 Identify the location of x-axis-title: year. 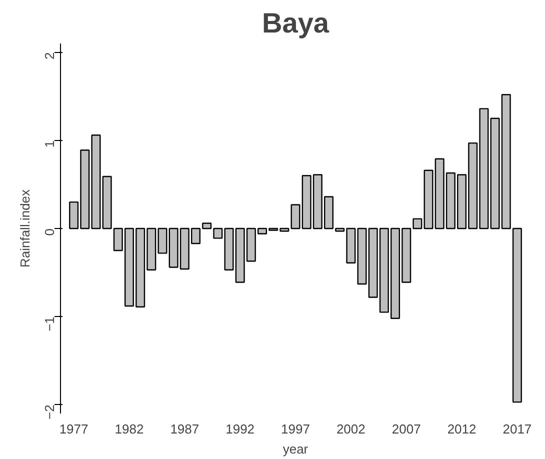
(295, 449).